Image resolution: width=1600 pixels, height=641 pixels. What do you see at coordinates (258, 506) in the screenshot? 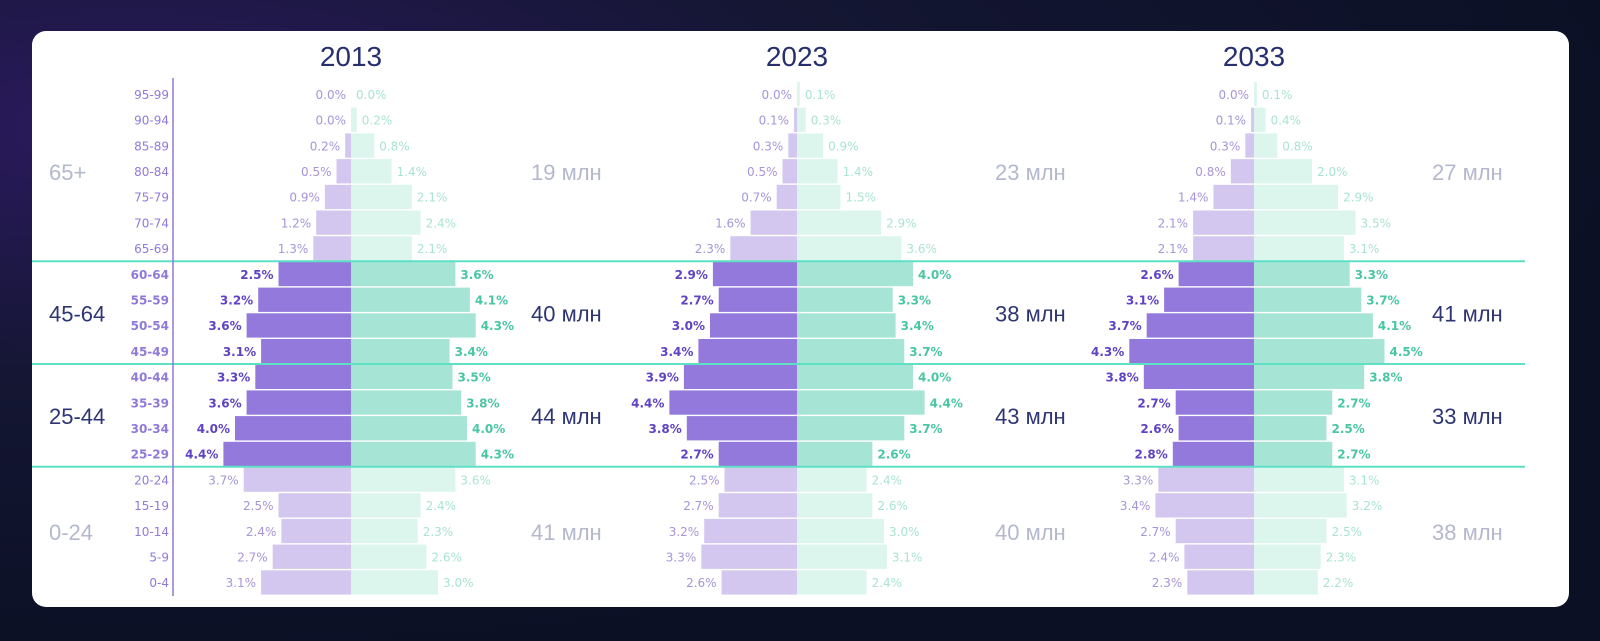
I see `value-label-left: 2.5%` at bounding box center [258, 506].